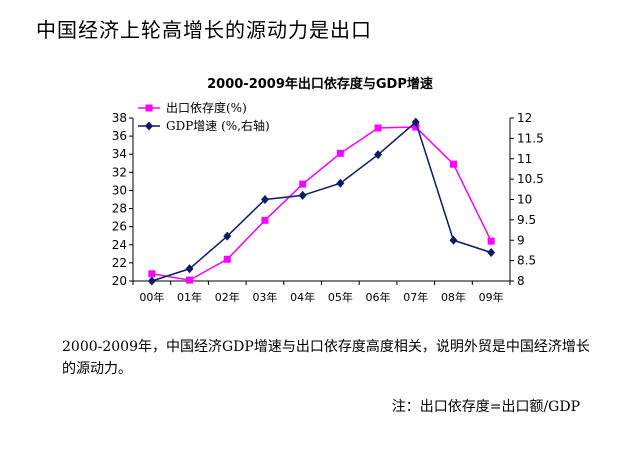  Describe the element at coordinates (119, 227) in the screenshot. I see `y-left-tick-label: 26` at that location.